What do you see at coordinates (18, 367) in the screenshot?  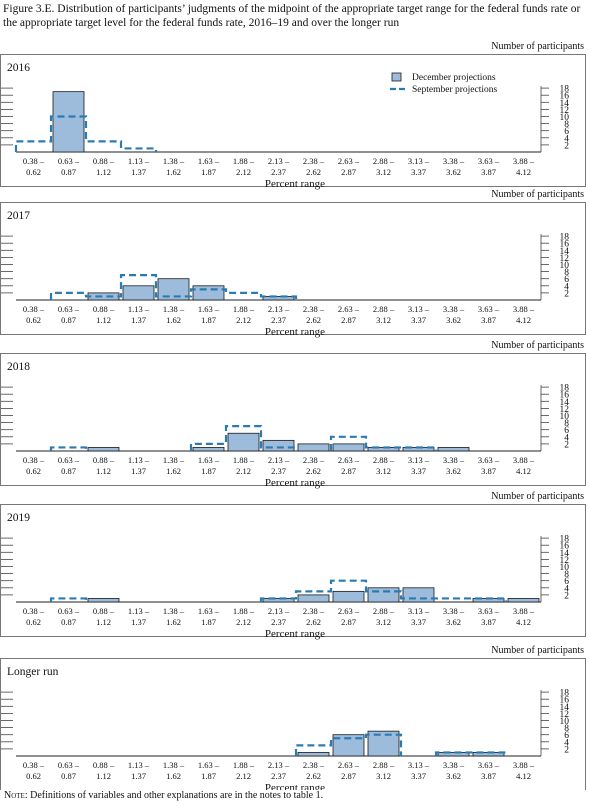 I see `panel-title: 2018` at bounding box center [18, 367].